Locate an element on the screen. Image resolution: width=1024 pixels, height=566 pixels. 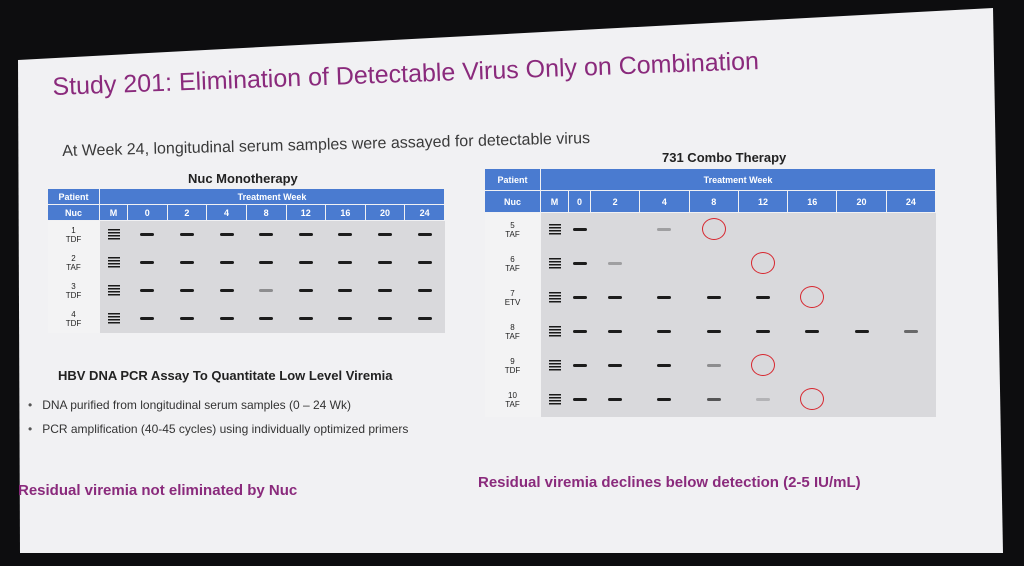
nuc-monotherapy-heading: Nuc Monotherapy is located at coordinates (243, 178).